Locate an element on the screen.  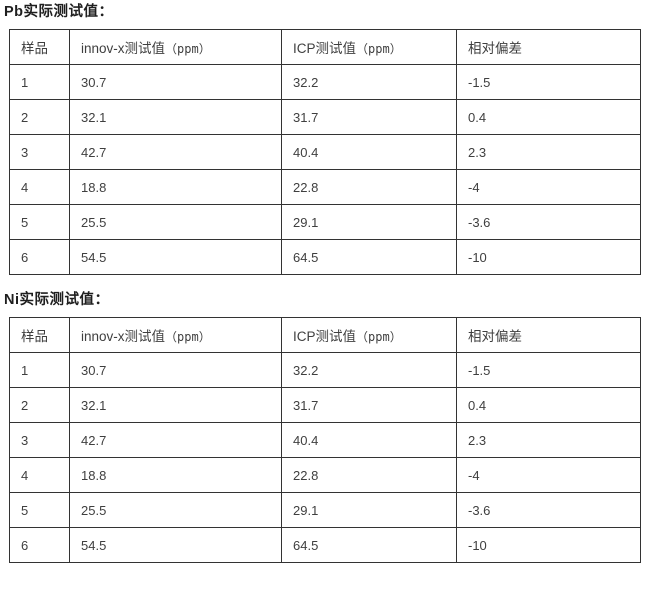
table-title-ni: Ni实际测试值： is located at coordinates (57, 300).